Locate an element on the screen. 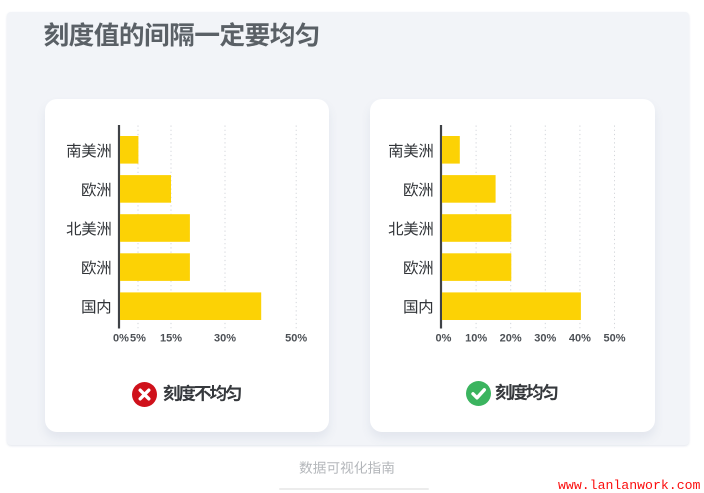 The height and width of the screenshot is (493, 704). svg-text: 15% is located at coordinates (171, 339).